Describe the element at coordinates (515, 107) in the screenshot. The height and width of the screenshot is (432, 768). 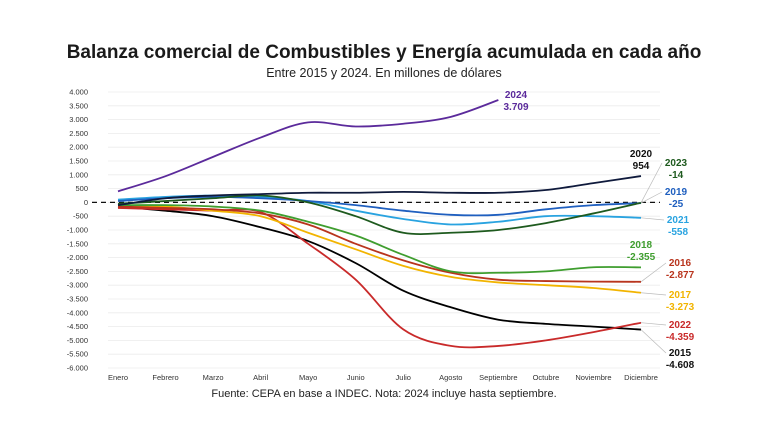
I see `series-label-value: 3.709` at that location.